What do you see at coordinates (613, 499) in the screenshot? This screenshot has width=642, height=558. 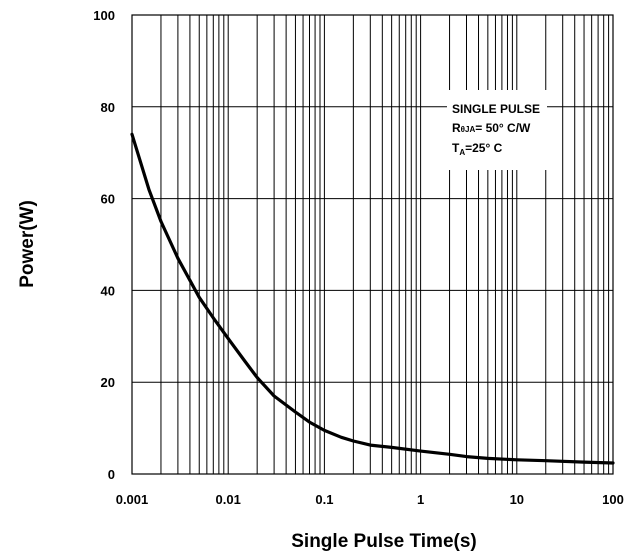 I see `x-tick-label: 100` at bounding box center [613, 499].